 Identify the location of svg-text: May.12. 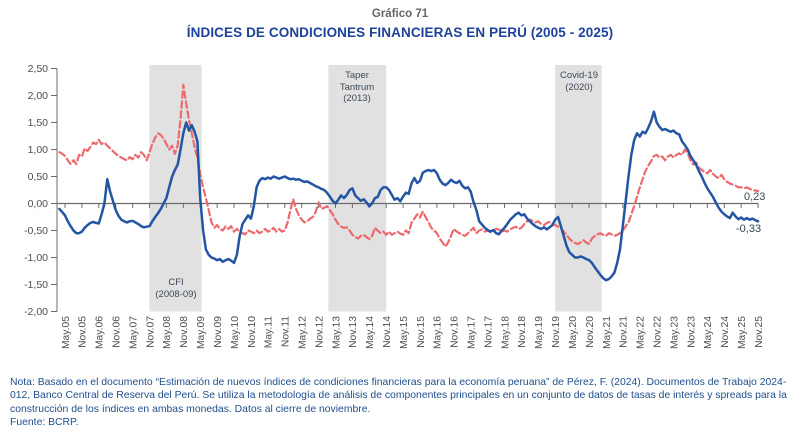
(302, 332).